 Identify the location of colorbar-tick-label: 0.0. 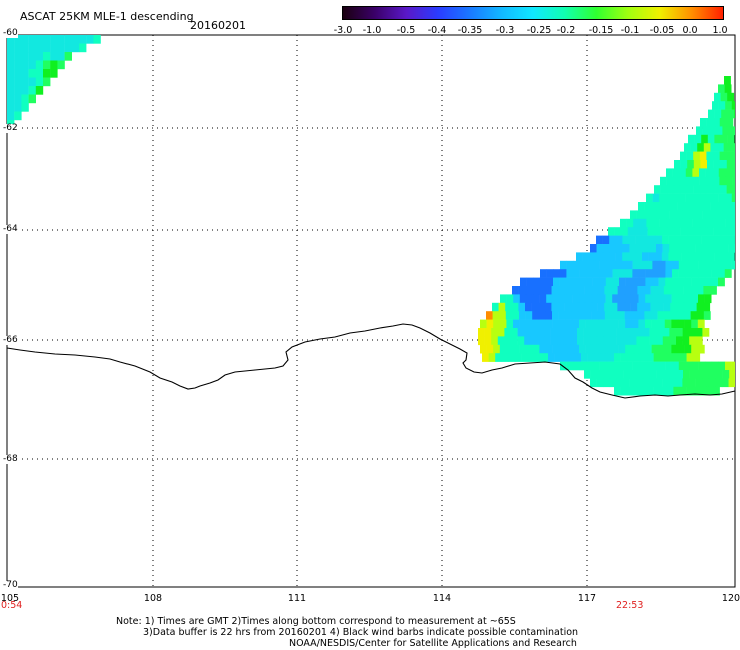
(690, 30).